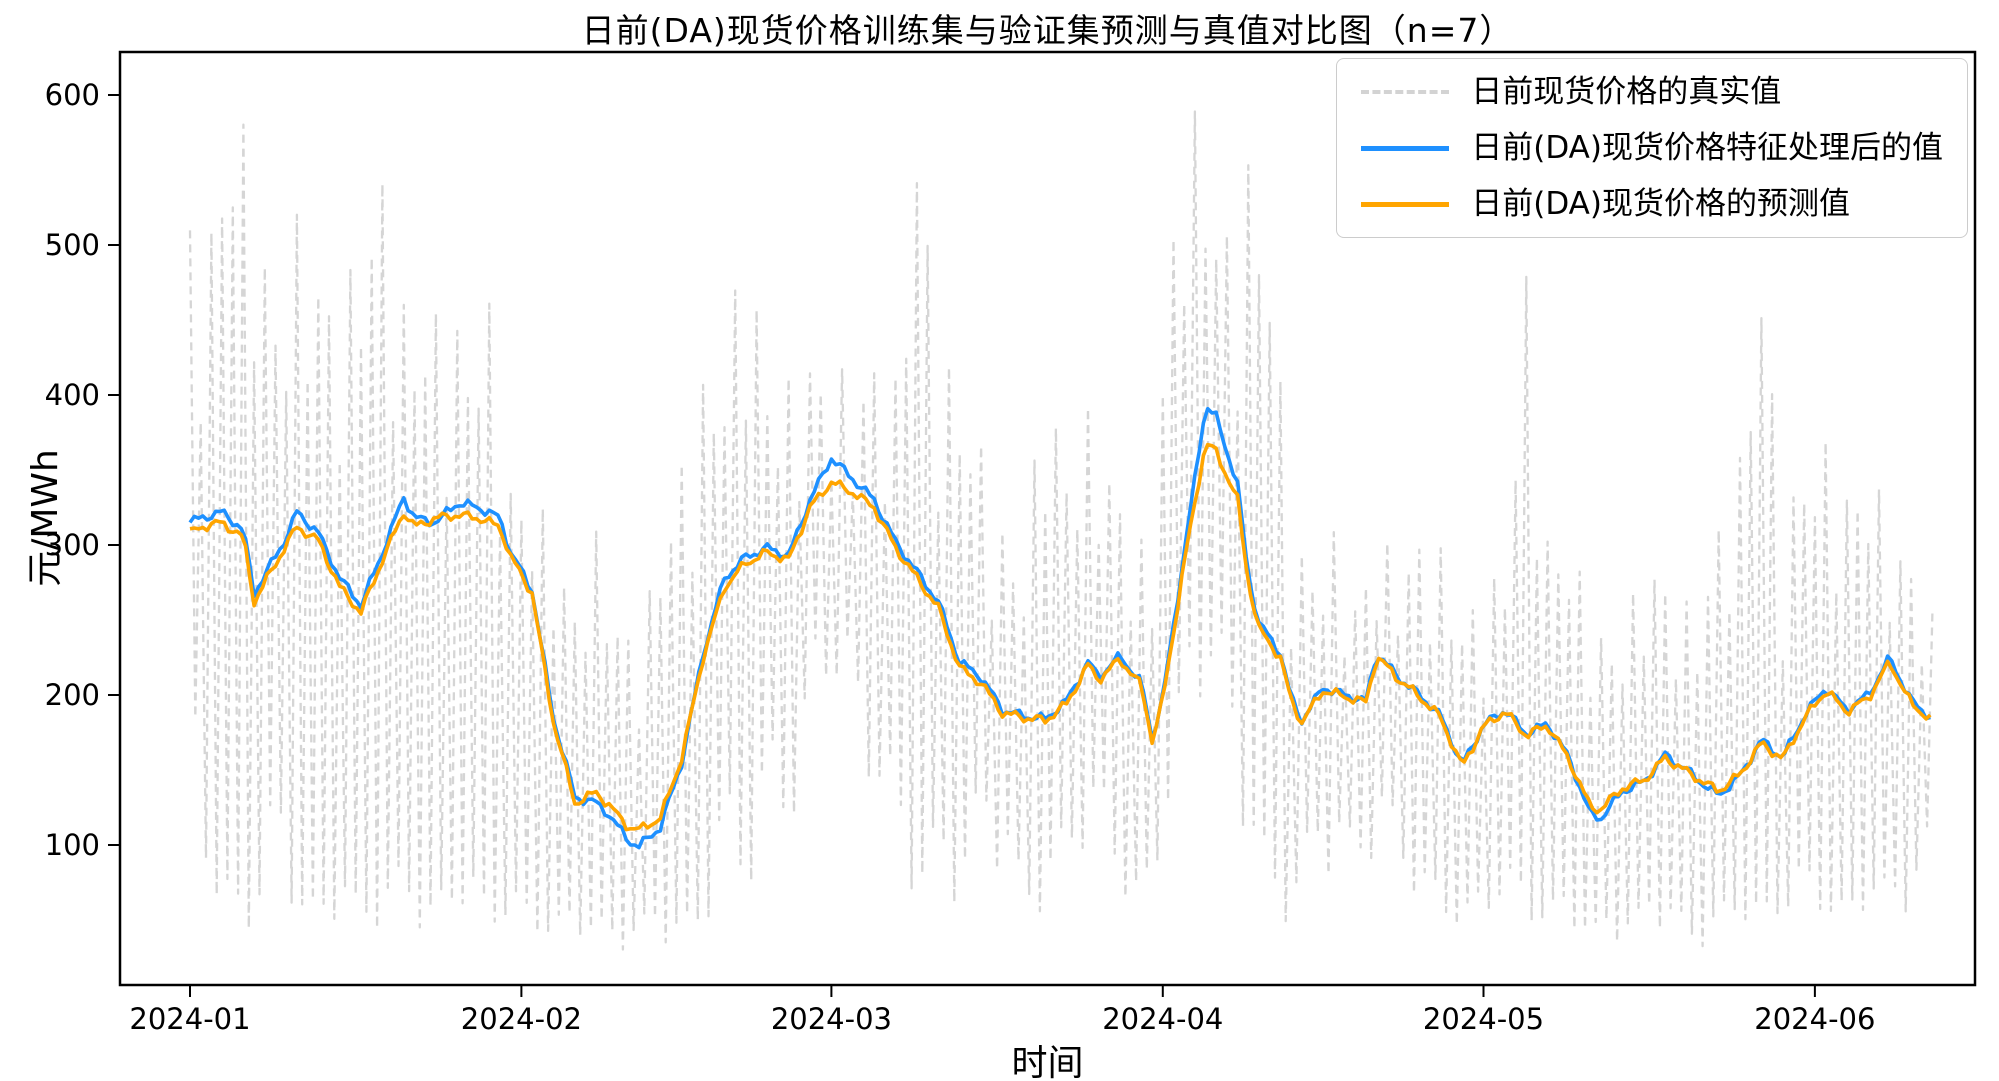 The image size is (1999, 1081). I want to click on y-tick-label: 400, so click(72, 395).